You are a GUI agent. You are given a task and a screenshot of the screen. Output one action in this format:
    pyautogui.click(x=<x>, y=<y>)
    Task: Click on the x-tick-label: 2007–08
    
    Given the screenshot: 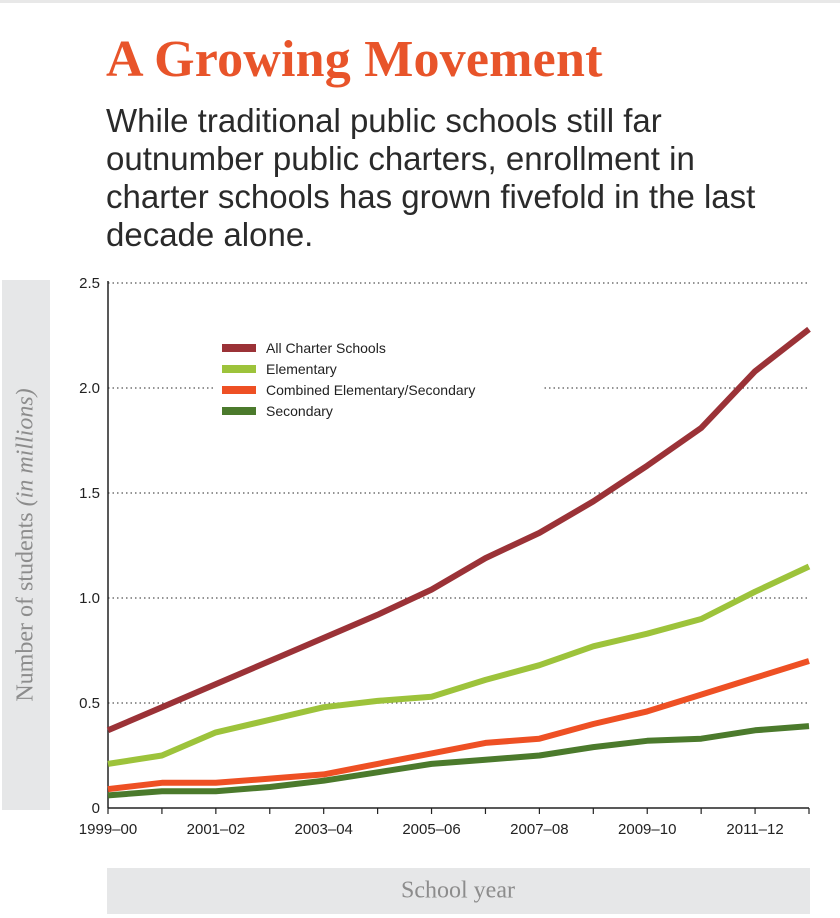 What is the action you would take?
    pyautogui.click(x=539, y=829)
    